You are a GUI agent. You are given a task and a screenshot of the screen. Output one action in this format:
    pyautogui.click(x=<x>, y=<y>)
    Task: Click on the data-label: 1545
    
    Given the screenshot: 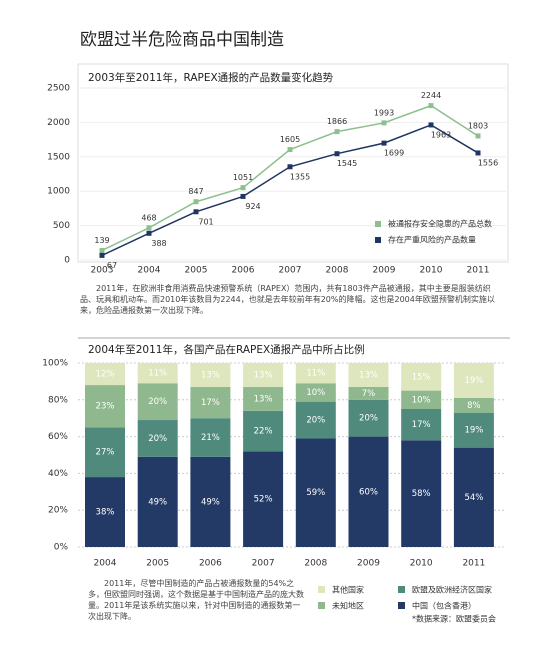 What is the action you would take?
    pyautogui.click(x=347, y=163)
    